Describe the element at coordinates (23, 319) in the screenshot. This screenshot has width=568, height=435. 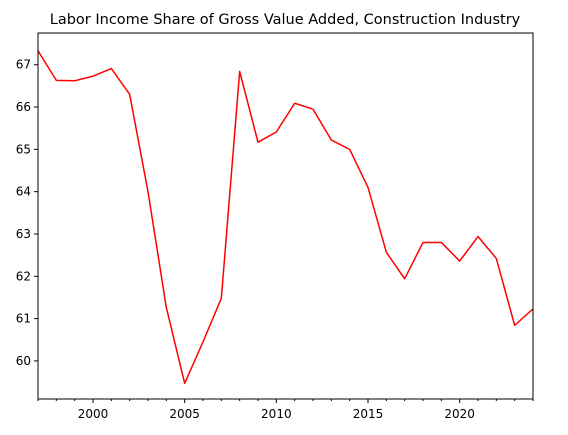
I see `y-tick-label: 61` at that location.